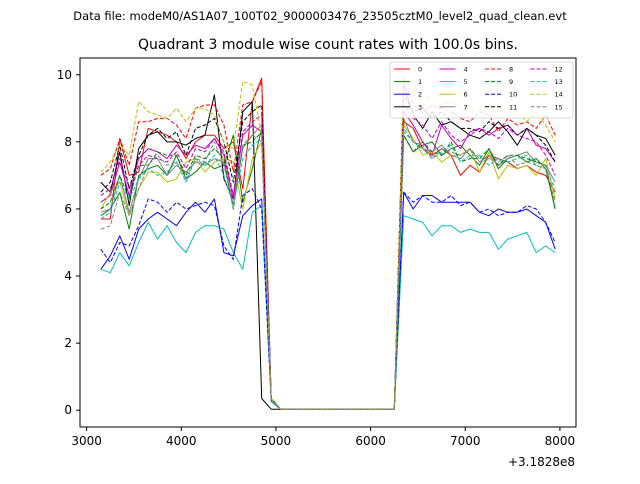 This screenshot has width=640, height=484. I want to click on y-tick-label-4: 8, so click(68, 142).